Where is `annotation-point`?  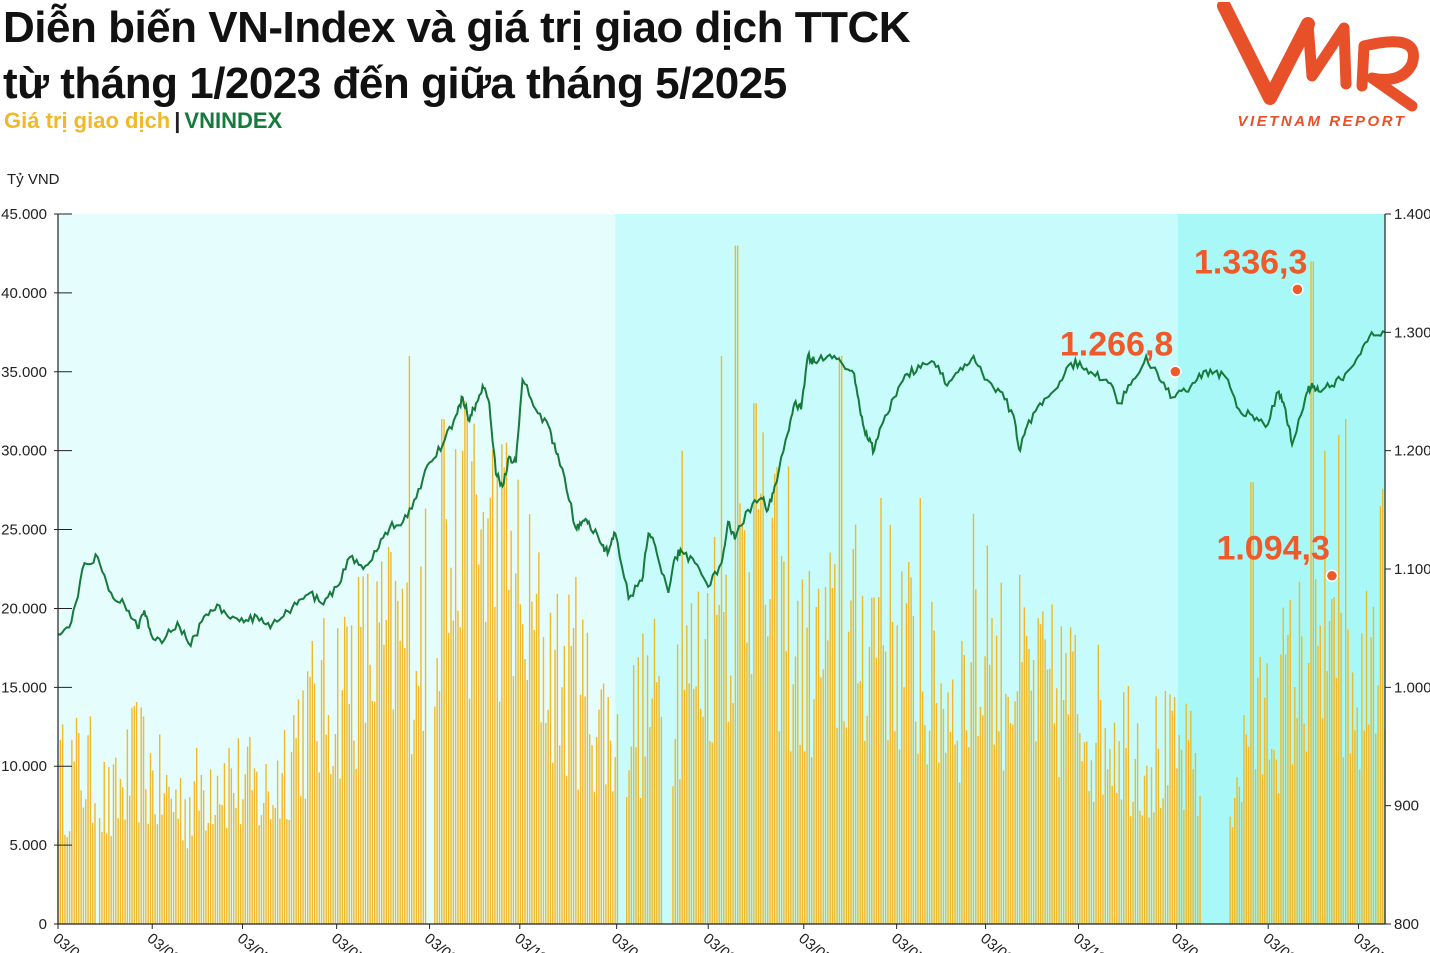 annotation-point is located at coordinates (1297, 289).